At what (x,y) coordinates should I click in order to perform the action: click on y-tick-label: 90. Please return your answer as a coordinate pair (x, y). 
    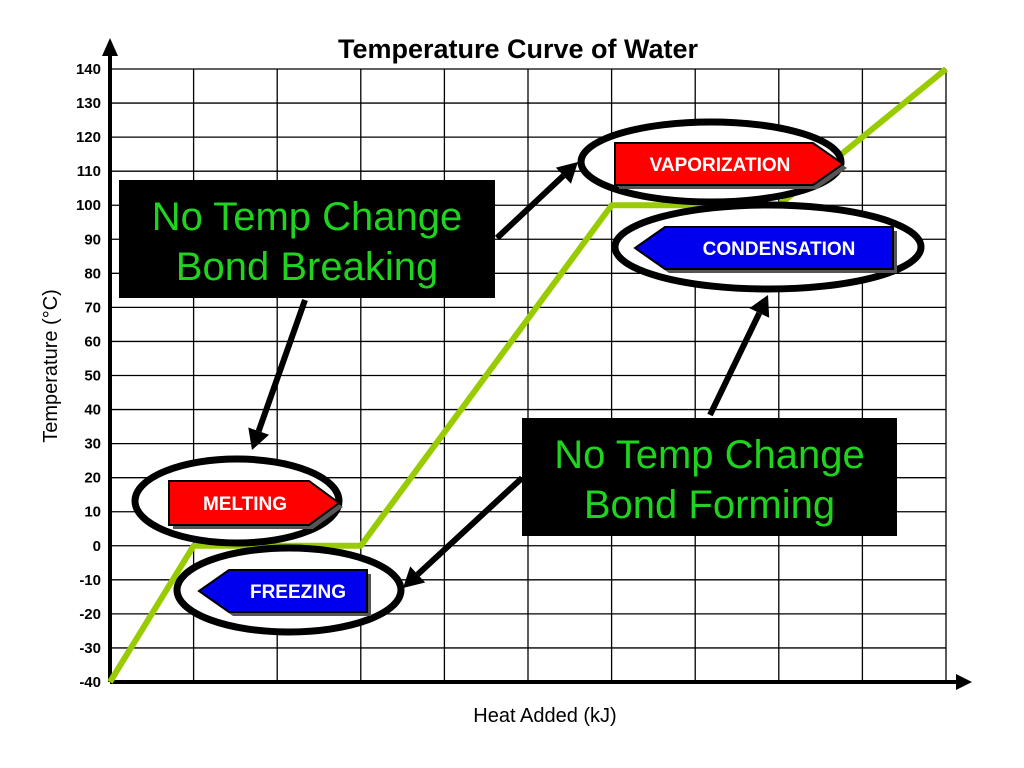
    Looking at the image, I should click on (92, 239).